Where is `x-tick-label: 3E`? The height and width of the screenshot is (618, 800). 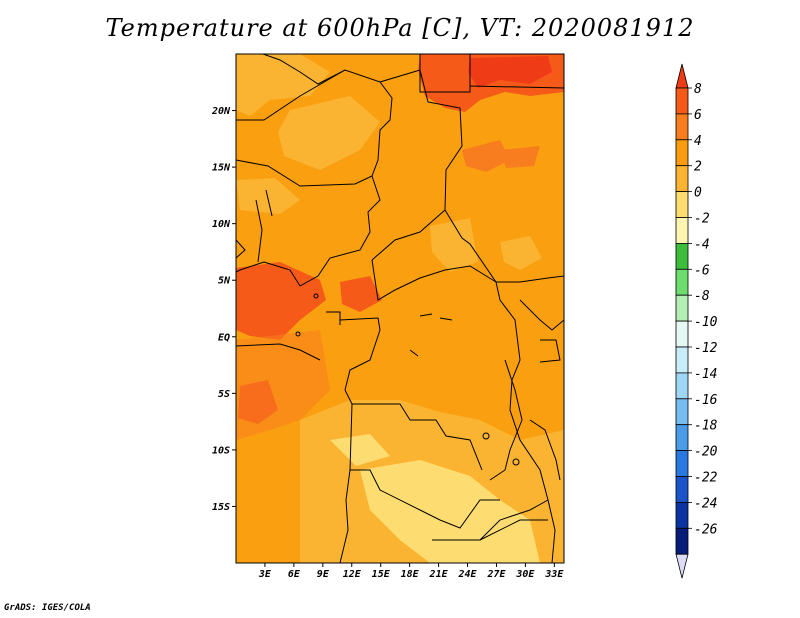
x-tick-label: 3E is located at coordinates (265, 574).